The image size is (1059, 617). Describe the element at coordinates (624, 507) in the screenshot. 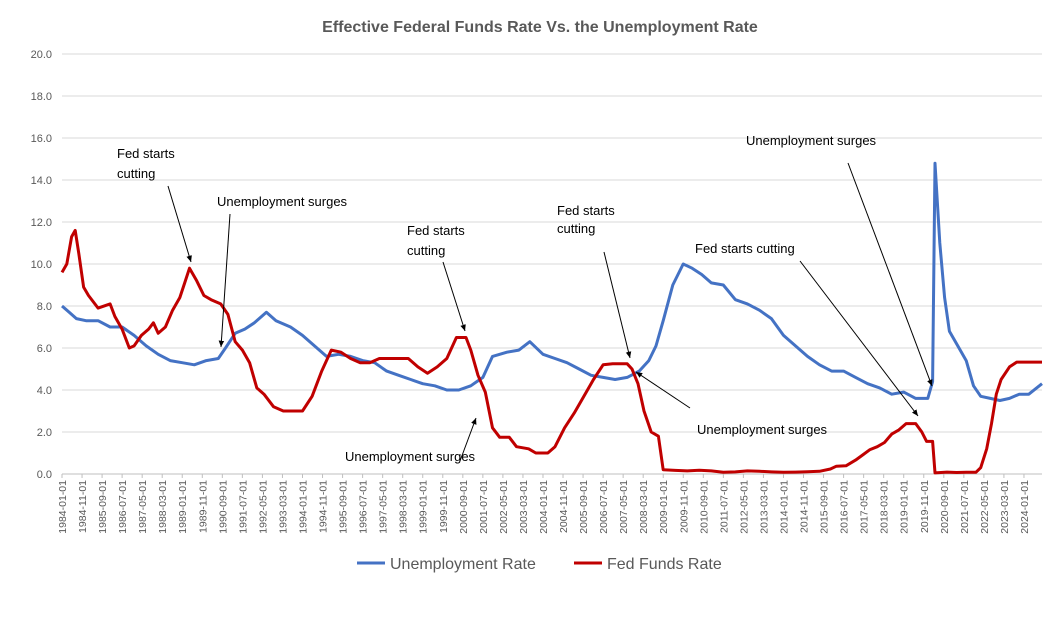

I see `x-tick-label: 2007-05-01` at that location.